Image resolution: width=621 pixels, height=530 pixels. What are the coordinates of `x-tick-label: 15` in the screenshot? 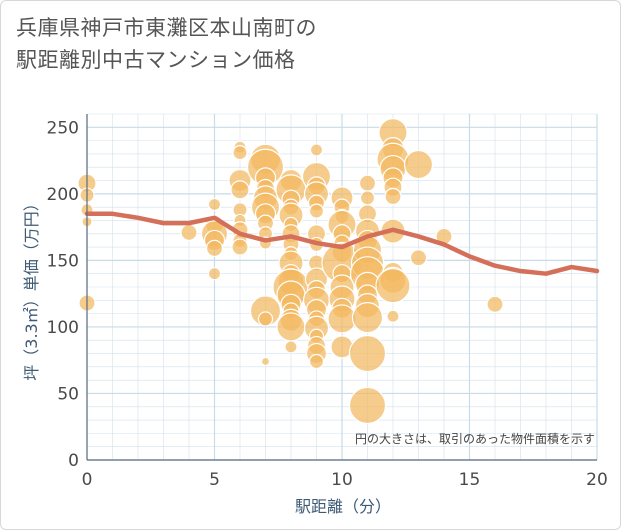 It's located at (470, 480).